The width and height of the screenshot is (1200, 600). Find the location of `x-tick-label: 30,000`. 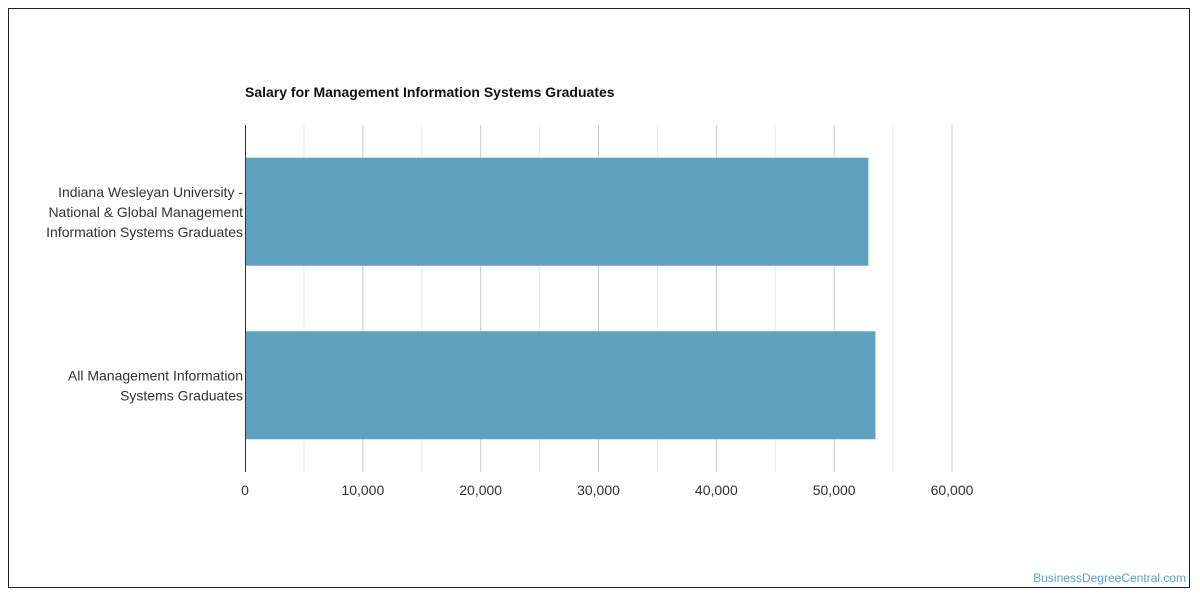

x-tick-label: 30,000 is located at coordinates (598, 490).